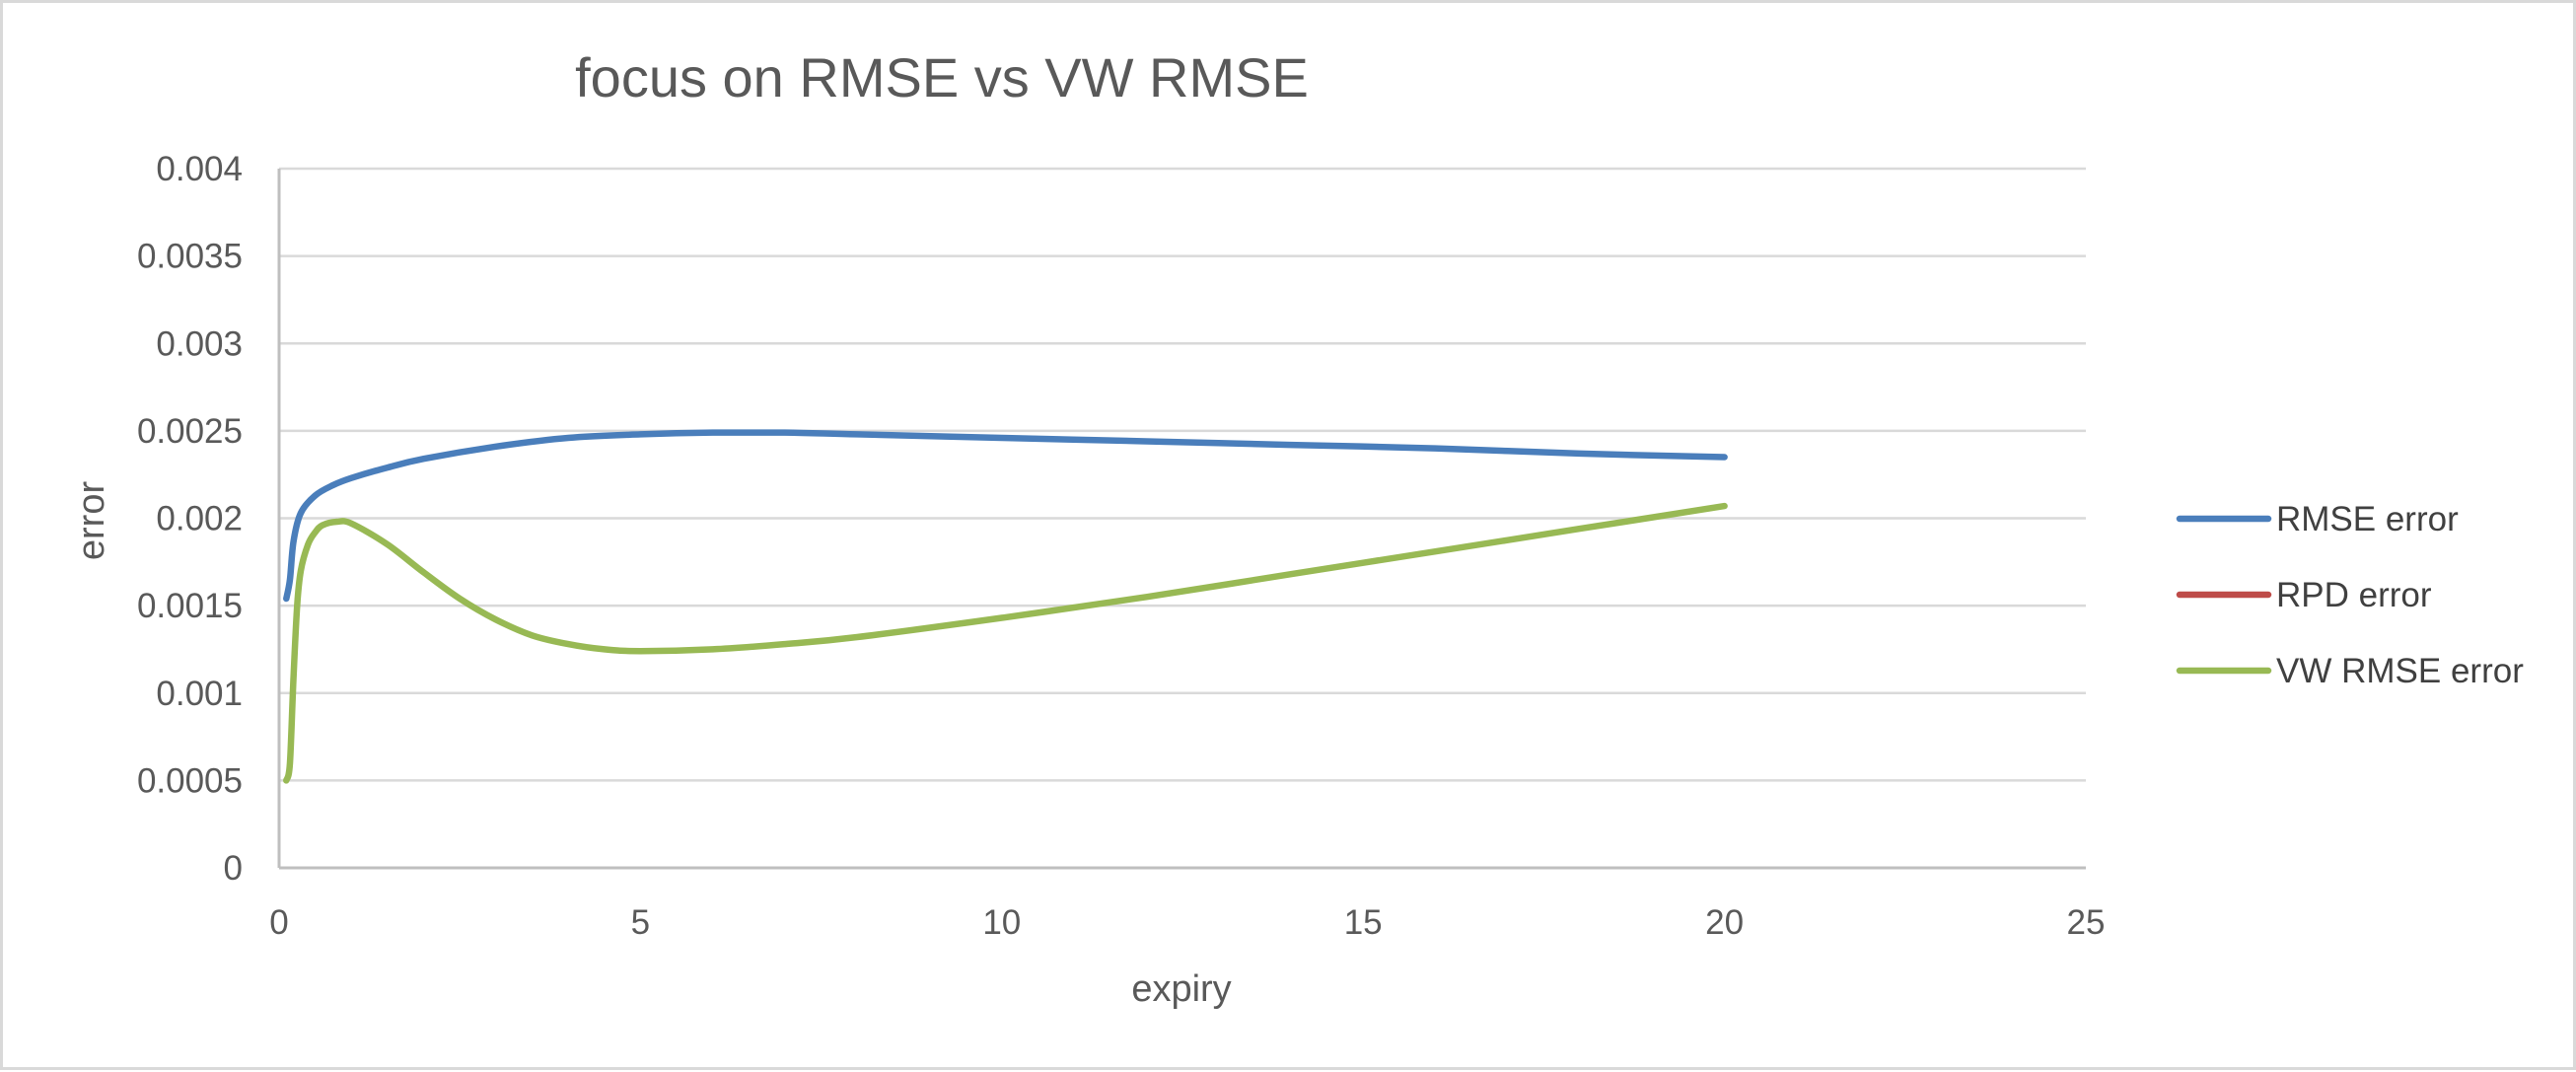  I want to click on legend-label-rpd-error: RPD error, so click(2354, 595).